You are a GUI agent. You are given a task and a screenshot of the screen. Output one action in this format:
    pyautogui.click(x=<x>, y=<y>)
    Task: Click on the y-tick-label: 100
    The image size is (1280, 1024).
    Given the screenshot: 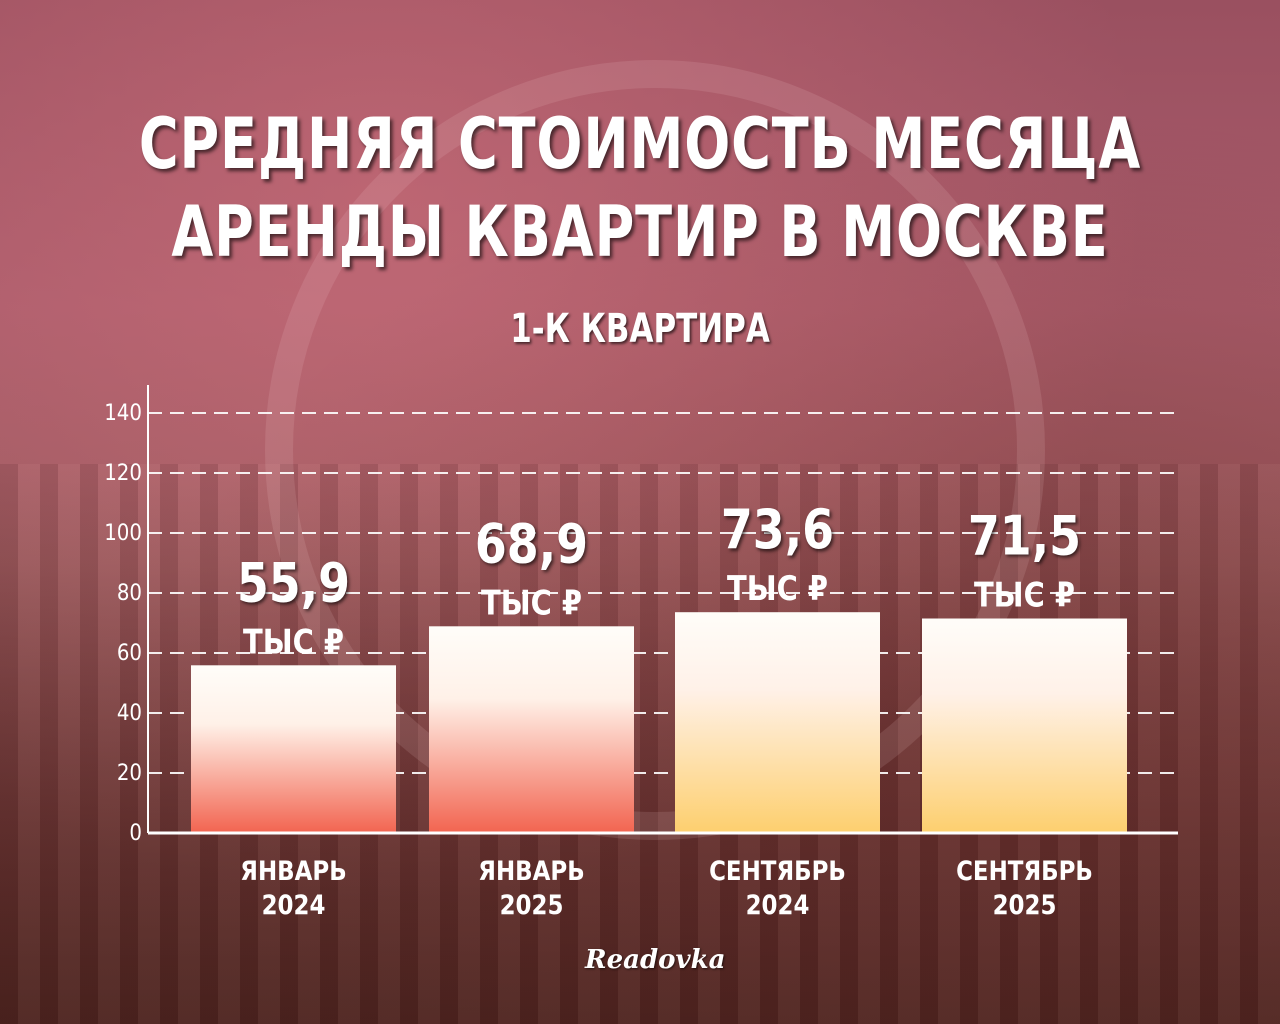 What is the action you would take?
    pyautogui.click(x=123, y=533)
    